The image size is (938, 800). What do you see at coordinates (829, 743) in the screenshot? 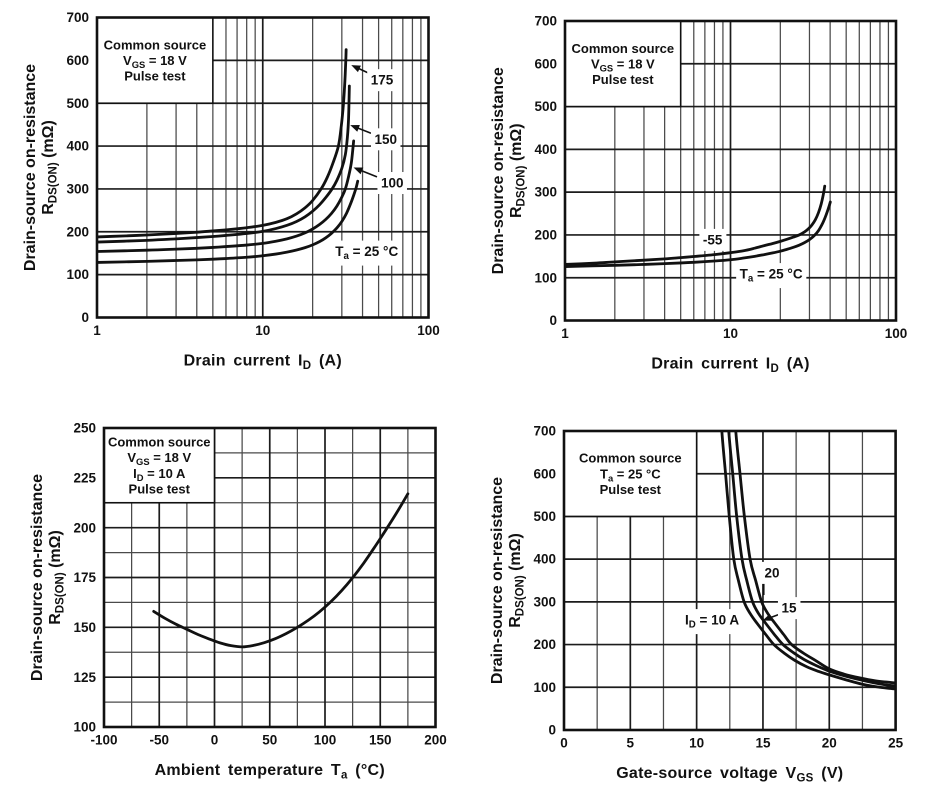
I see `x-tick-label: 20` at bounding box center [829, 743].